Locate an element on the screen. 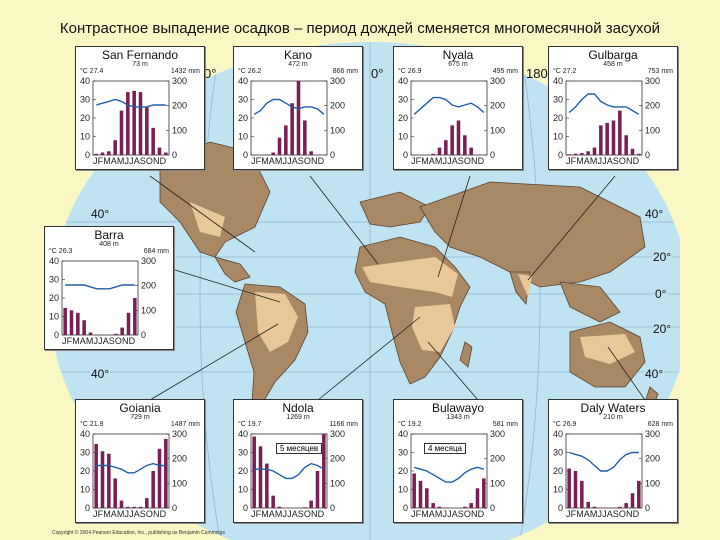 The width and height of the screenshot is (720, 540). station-altitude: 1343 m is located at coordinates (458, 417).